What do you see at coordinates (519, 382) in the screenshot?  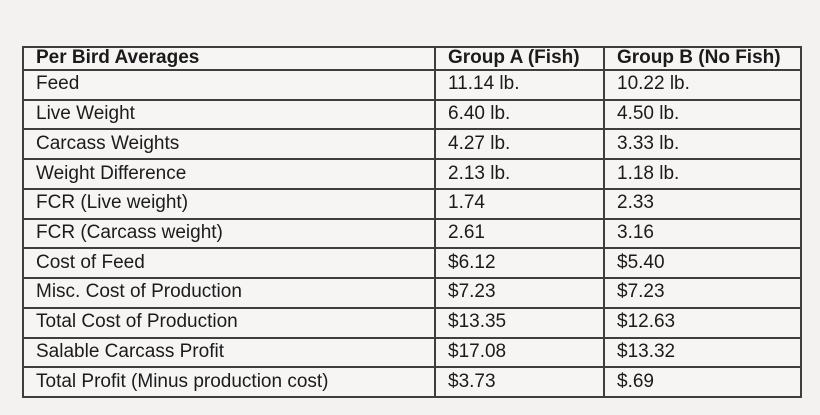 I see `group-a-value-cell: $3.73` at bounding box center [519, 382].